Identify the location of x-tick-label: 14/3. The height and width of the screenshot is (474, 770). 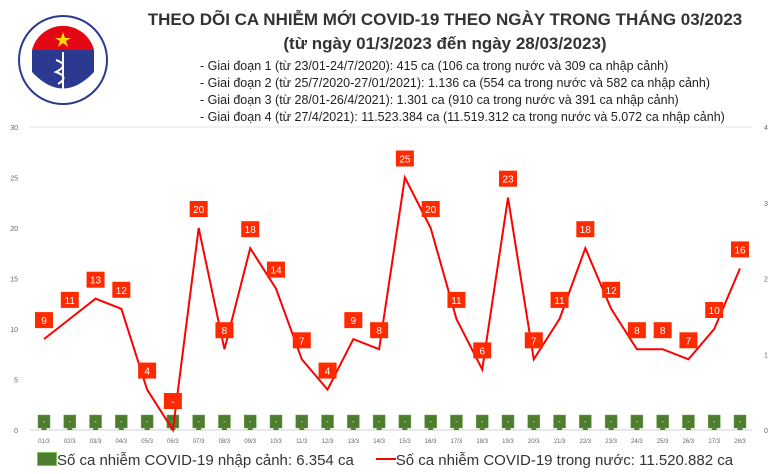
(379, 442).